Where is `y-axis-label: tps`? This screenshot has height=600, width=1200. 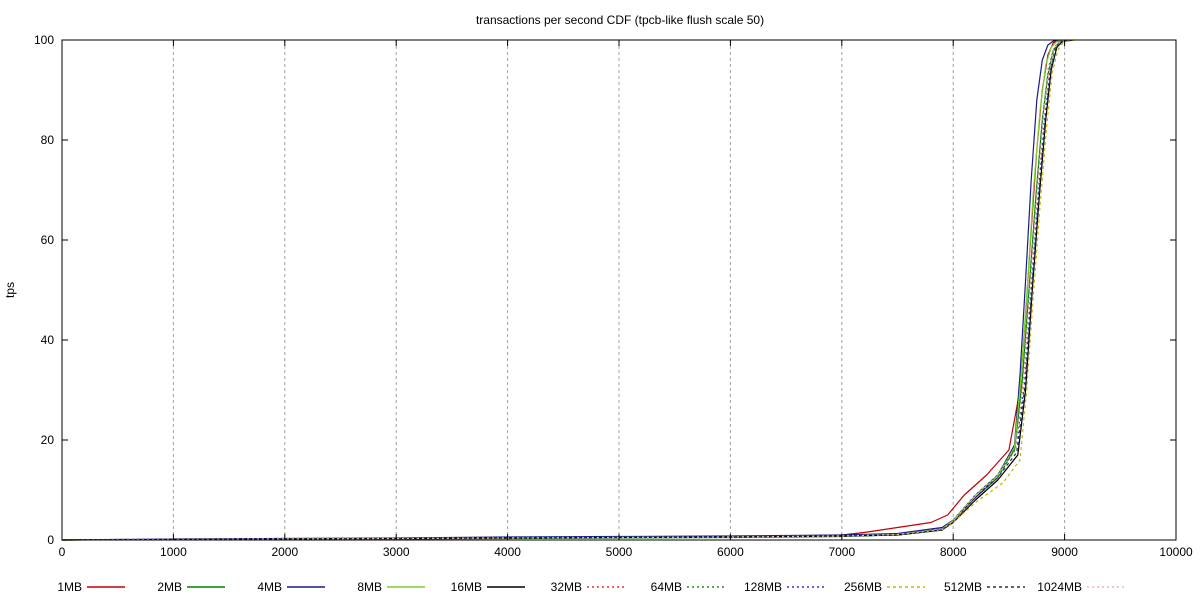 y-axis-label: tps is located at coordinates (10, 290).